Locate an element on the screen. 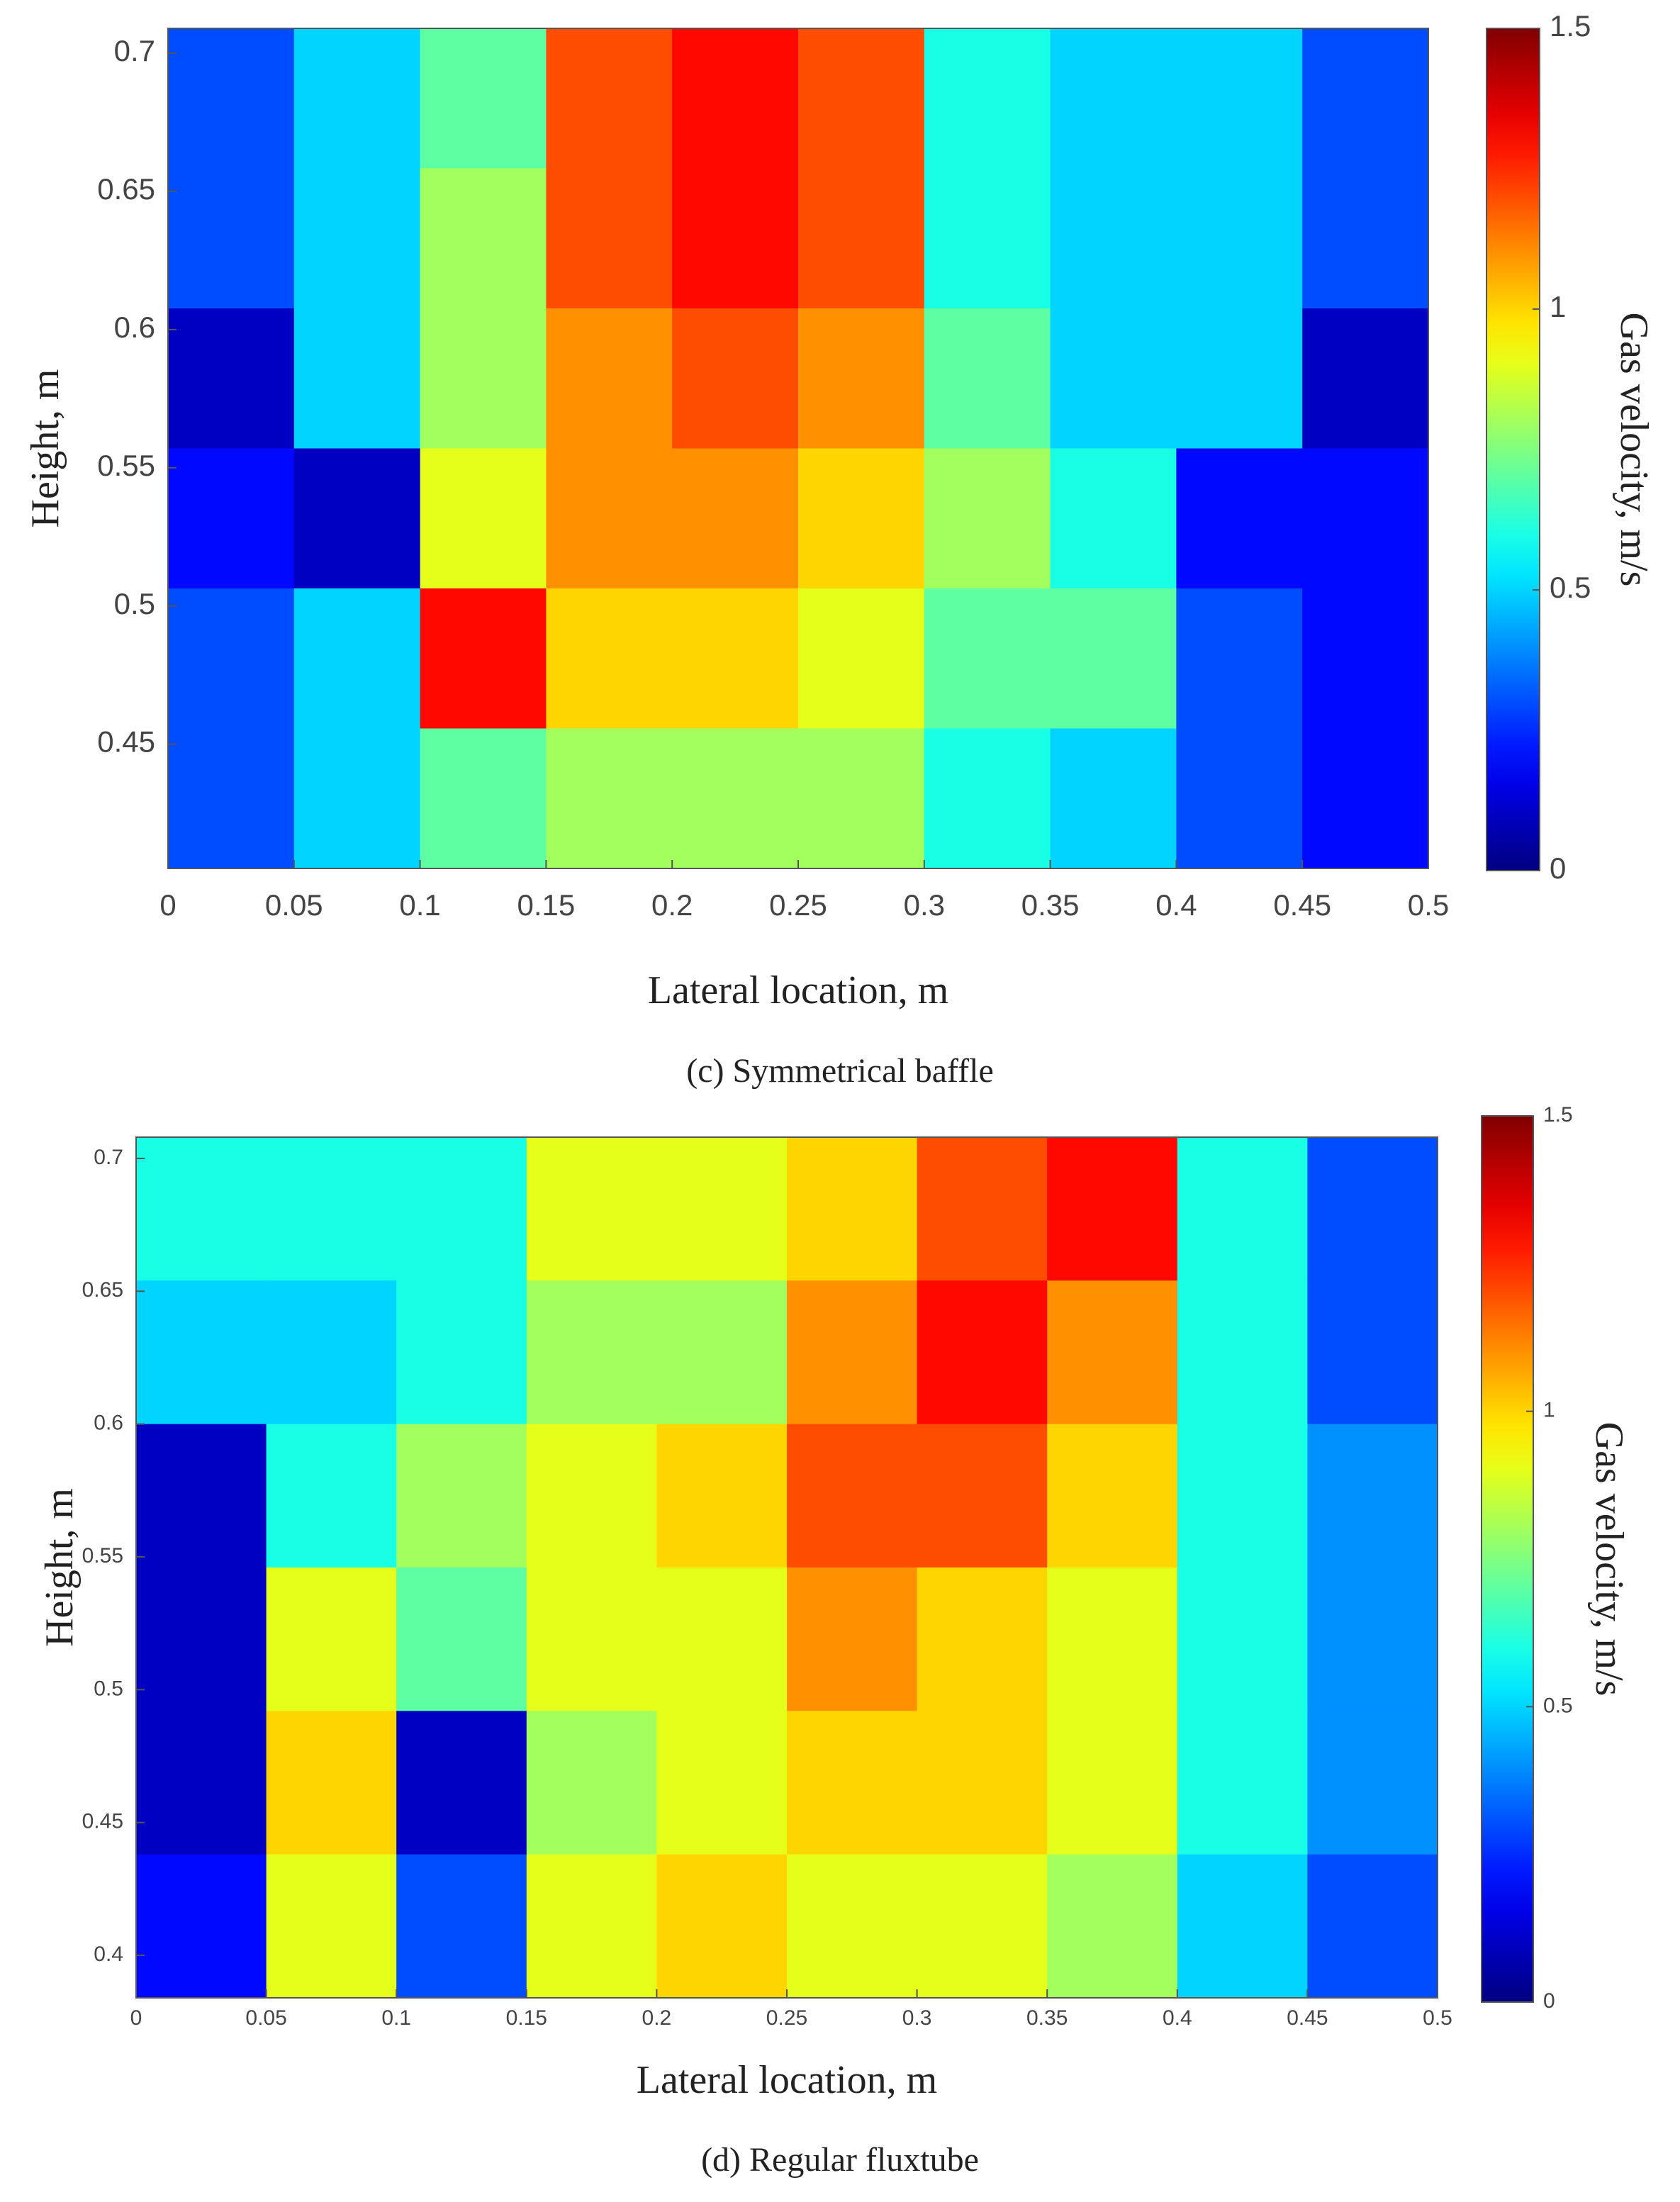 The height and width of the screenshot is (2202, 1680). y-tick-label: 0.7 is located at coordinates (108, 1157).